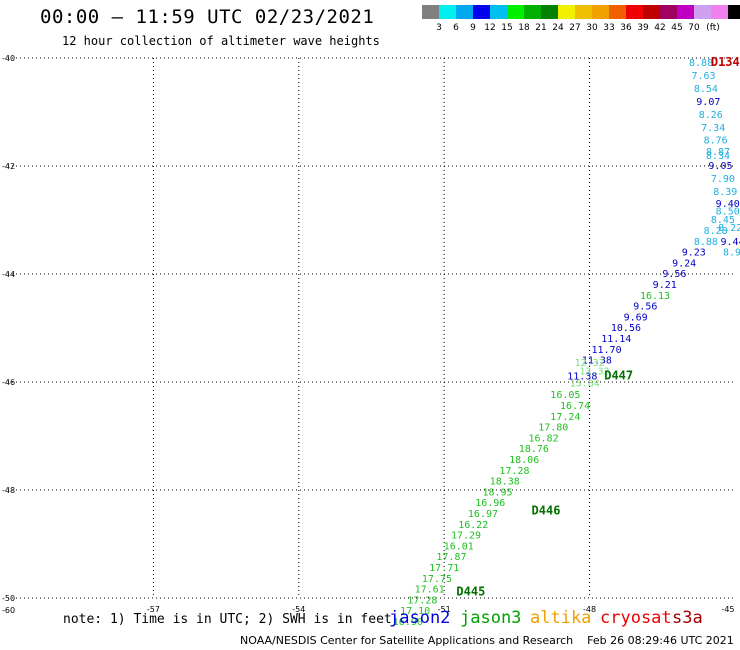  I want to click on color-scale-label: 33, so click(609, 28).